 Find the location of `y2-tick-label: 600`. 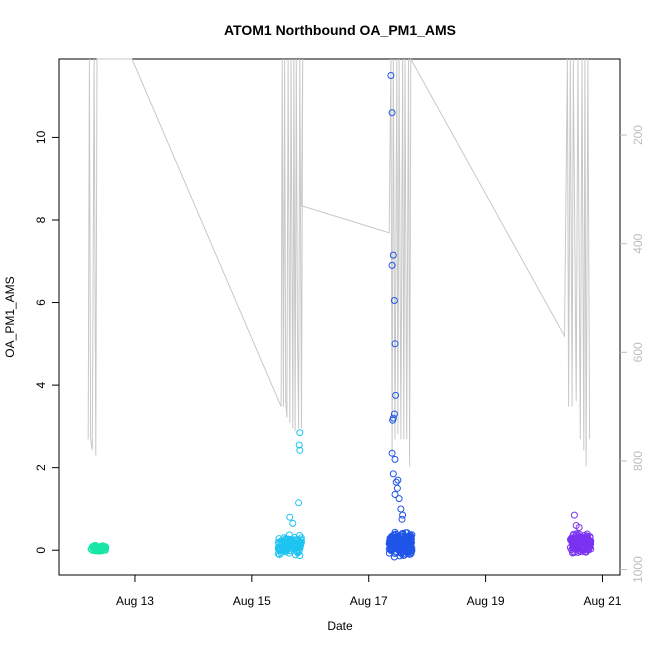

y2-tick-label: 600 is located at coordinates (638, 352).